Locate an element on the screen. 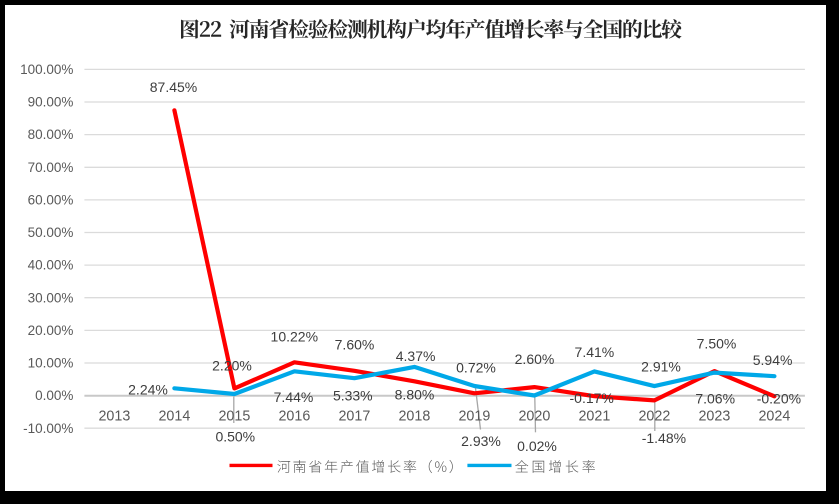 The height and width of the screenshot is (504, 839). svg-text: 2024 is located at coordinates (774, 417).